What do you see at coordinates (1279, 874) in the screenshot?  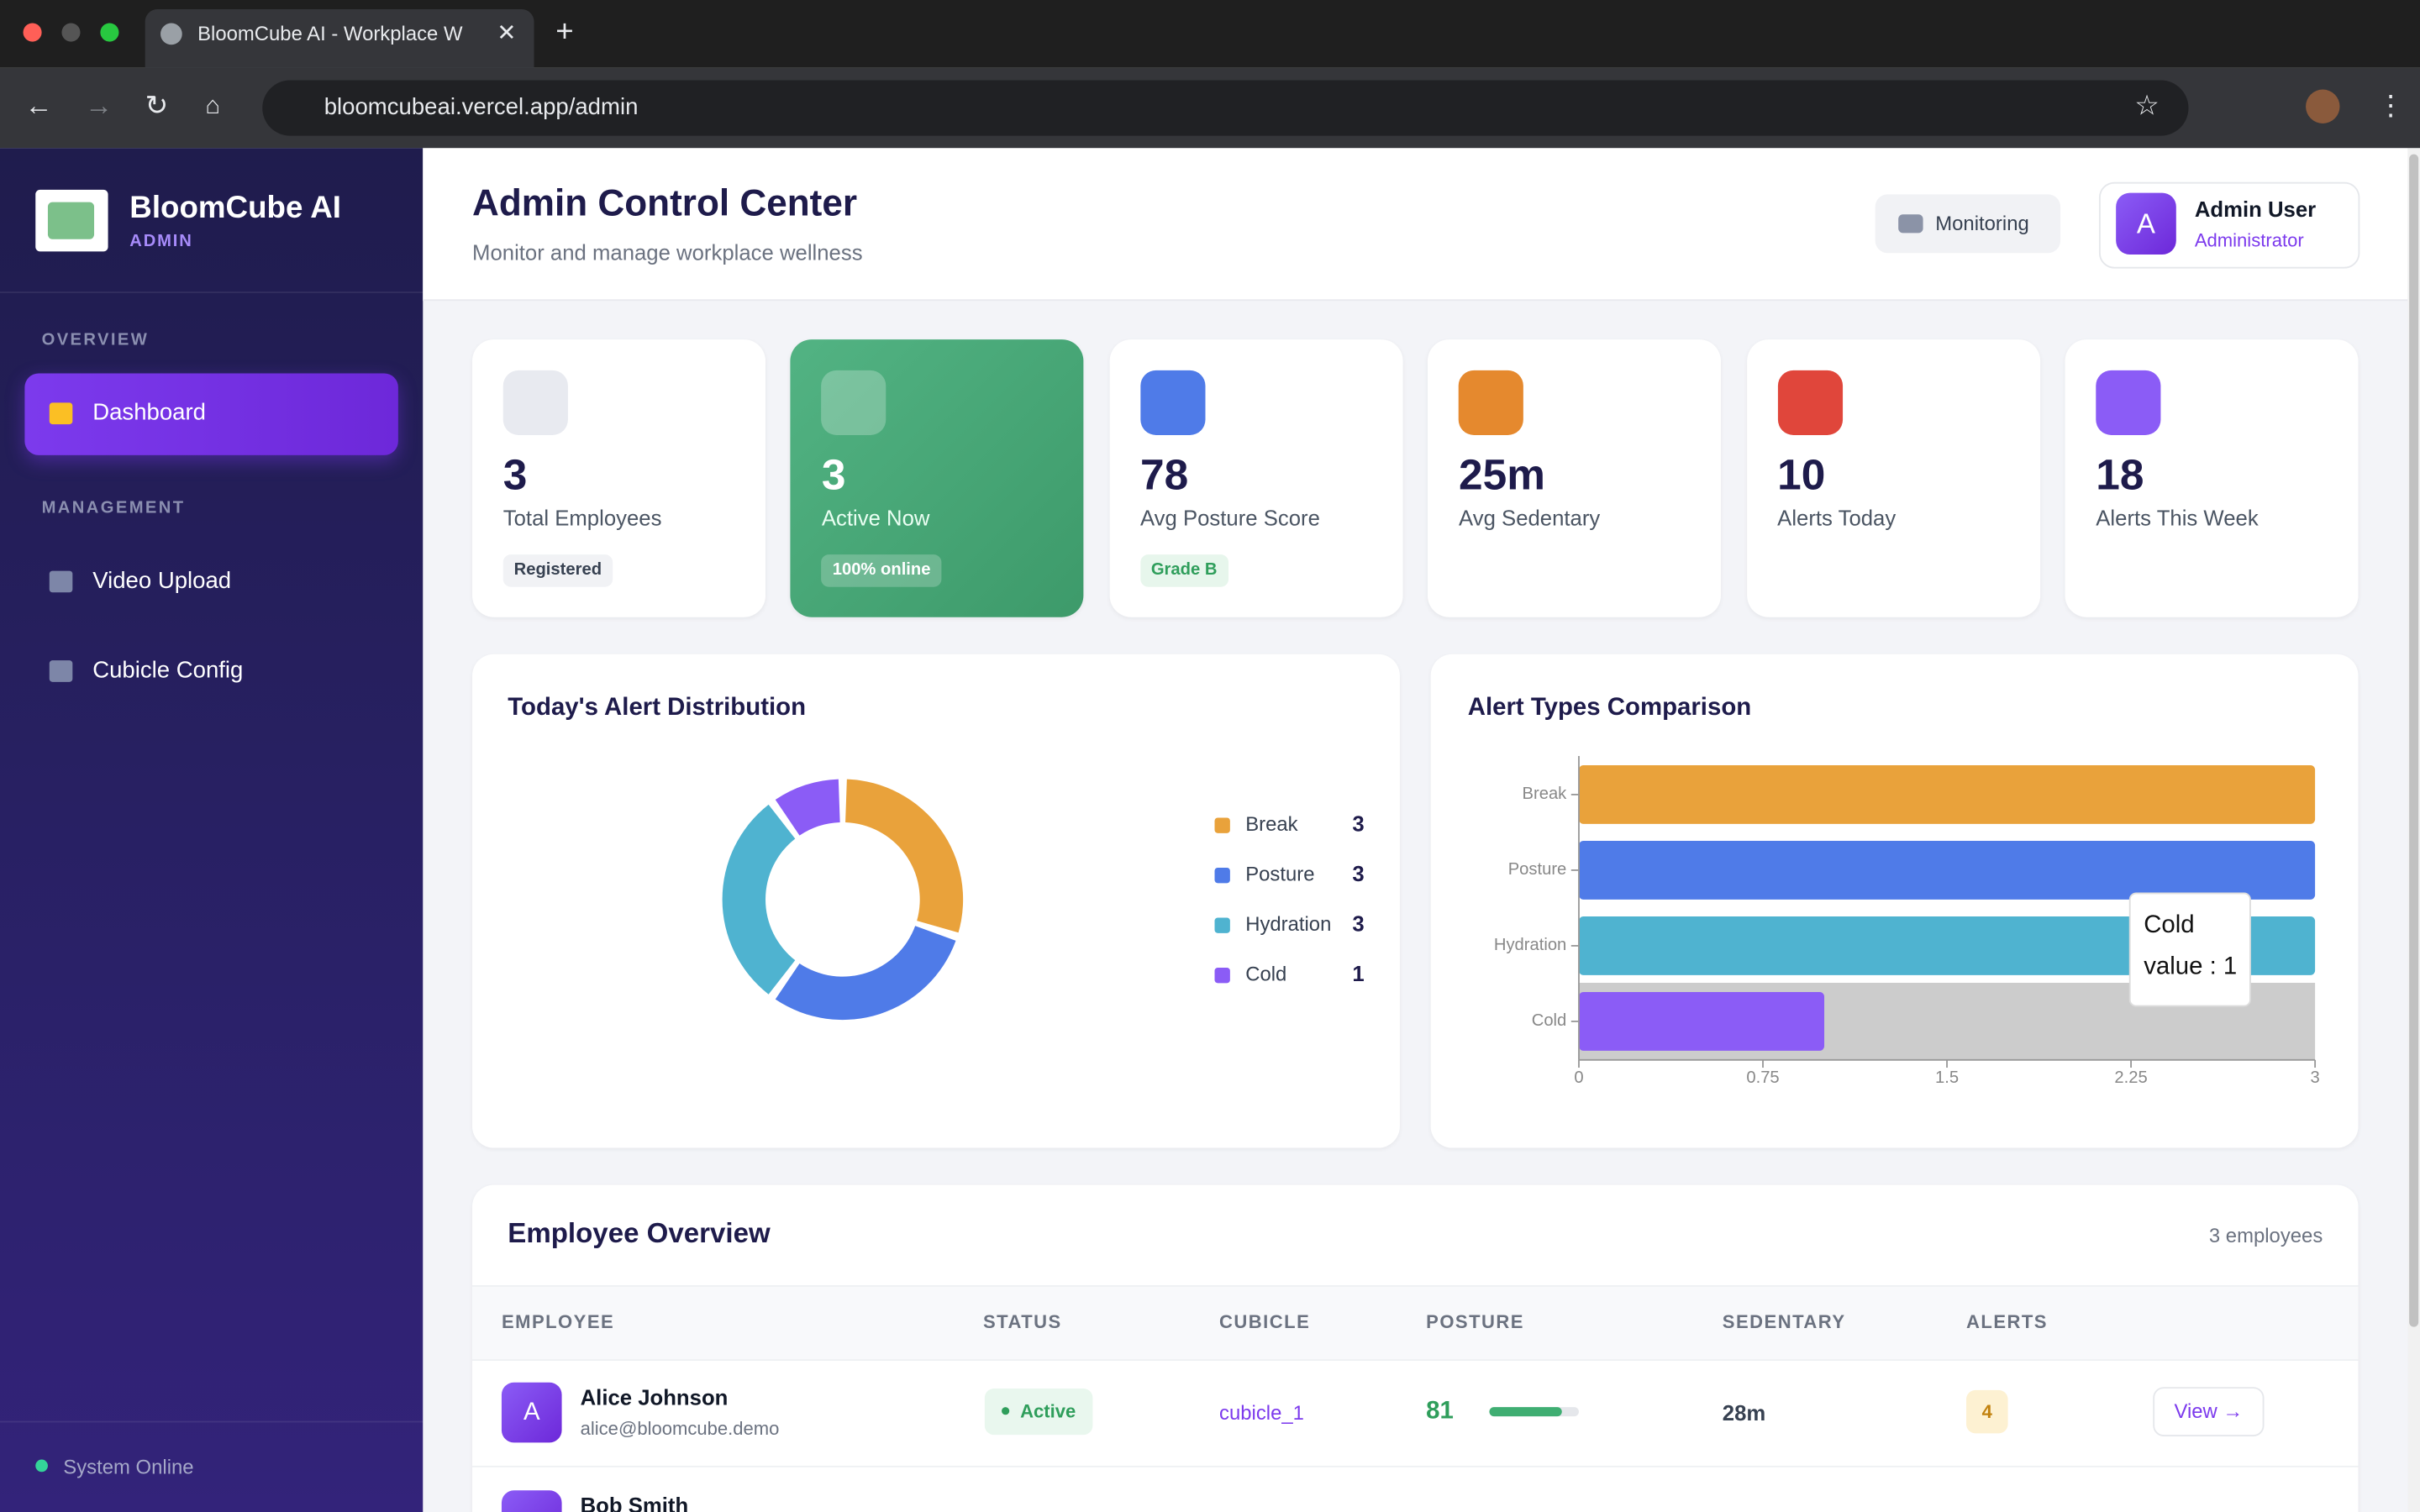 I see `legend-label: Posture` at bounding box center [1279, 874].